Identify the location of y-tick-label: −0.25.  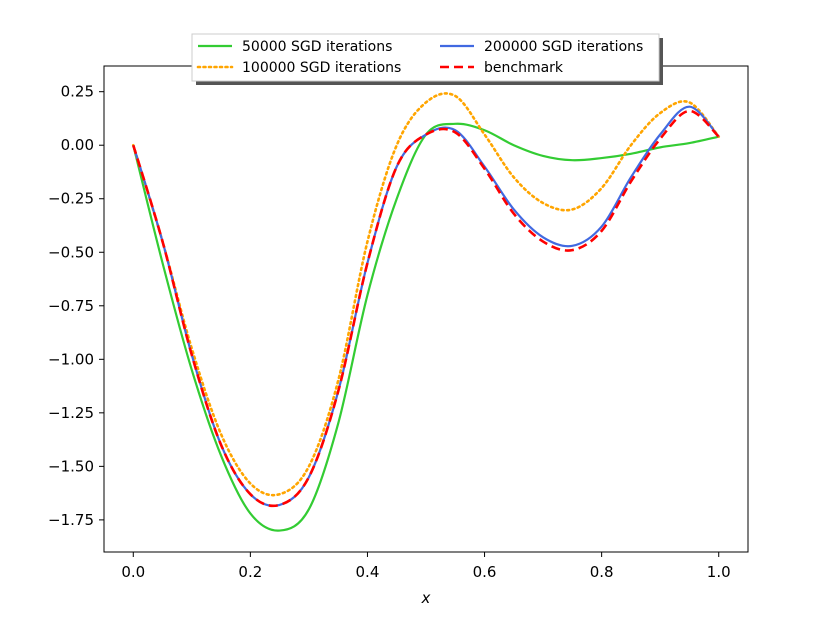
(71, 199).